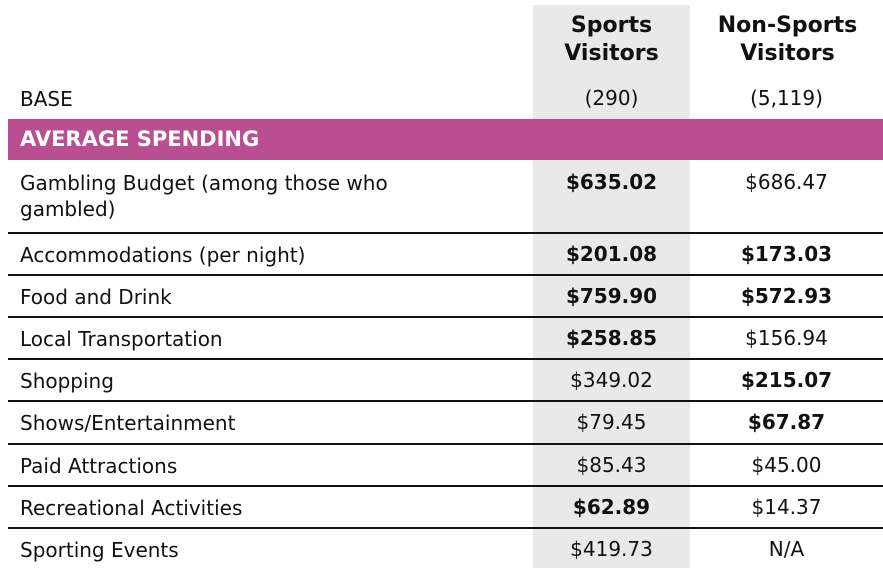 This screenshot has width=883, height=568. I want to click on row-label: Shows/Entertainment, so click(128, 423).